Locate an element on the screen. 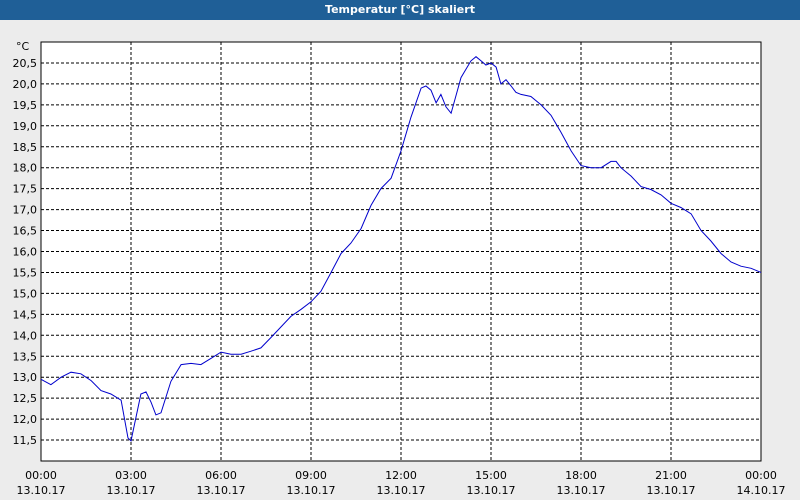 This screenshot has width=800, height=500. y-tick-label: 18,5 is located at coordinates (25, 147).